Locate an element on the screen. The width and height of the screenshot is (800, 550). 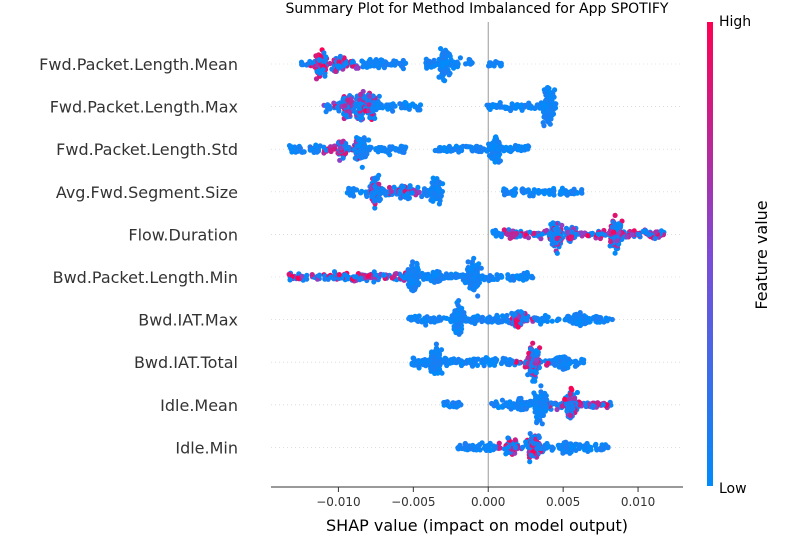
colorbar is located at coordinates (710, 254).